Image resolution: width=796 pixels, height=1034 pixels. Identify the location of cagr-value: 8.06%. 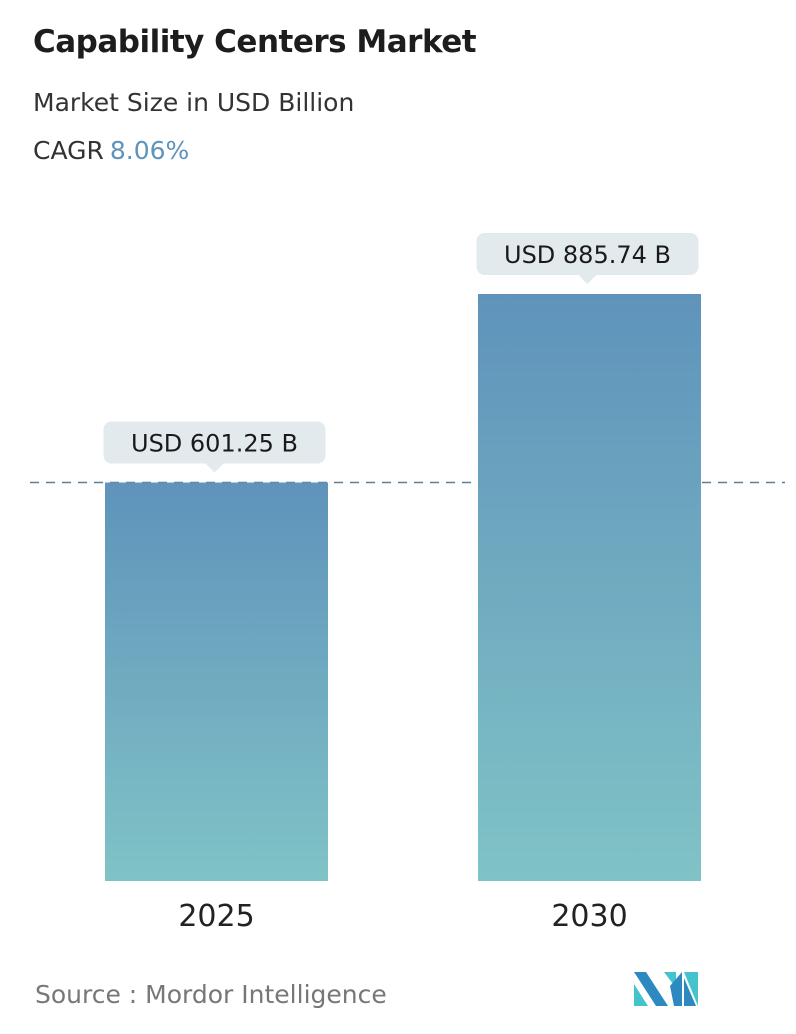
(149, 150).